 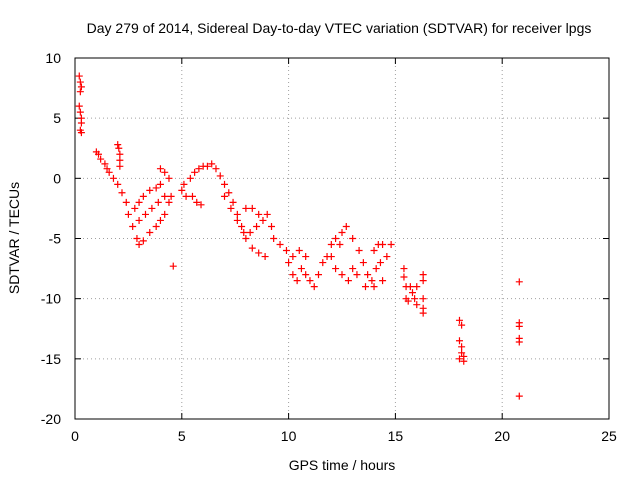 What do you see at coordinates (14, 238) in the screenshot?
I see `y-axis-label: SDTVAR / TECUs` at bounding box center [14, 238].